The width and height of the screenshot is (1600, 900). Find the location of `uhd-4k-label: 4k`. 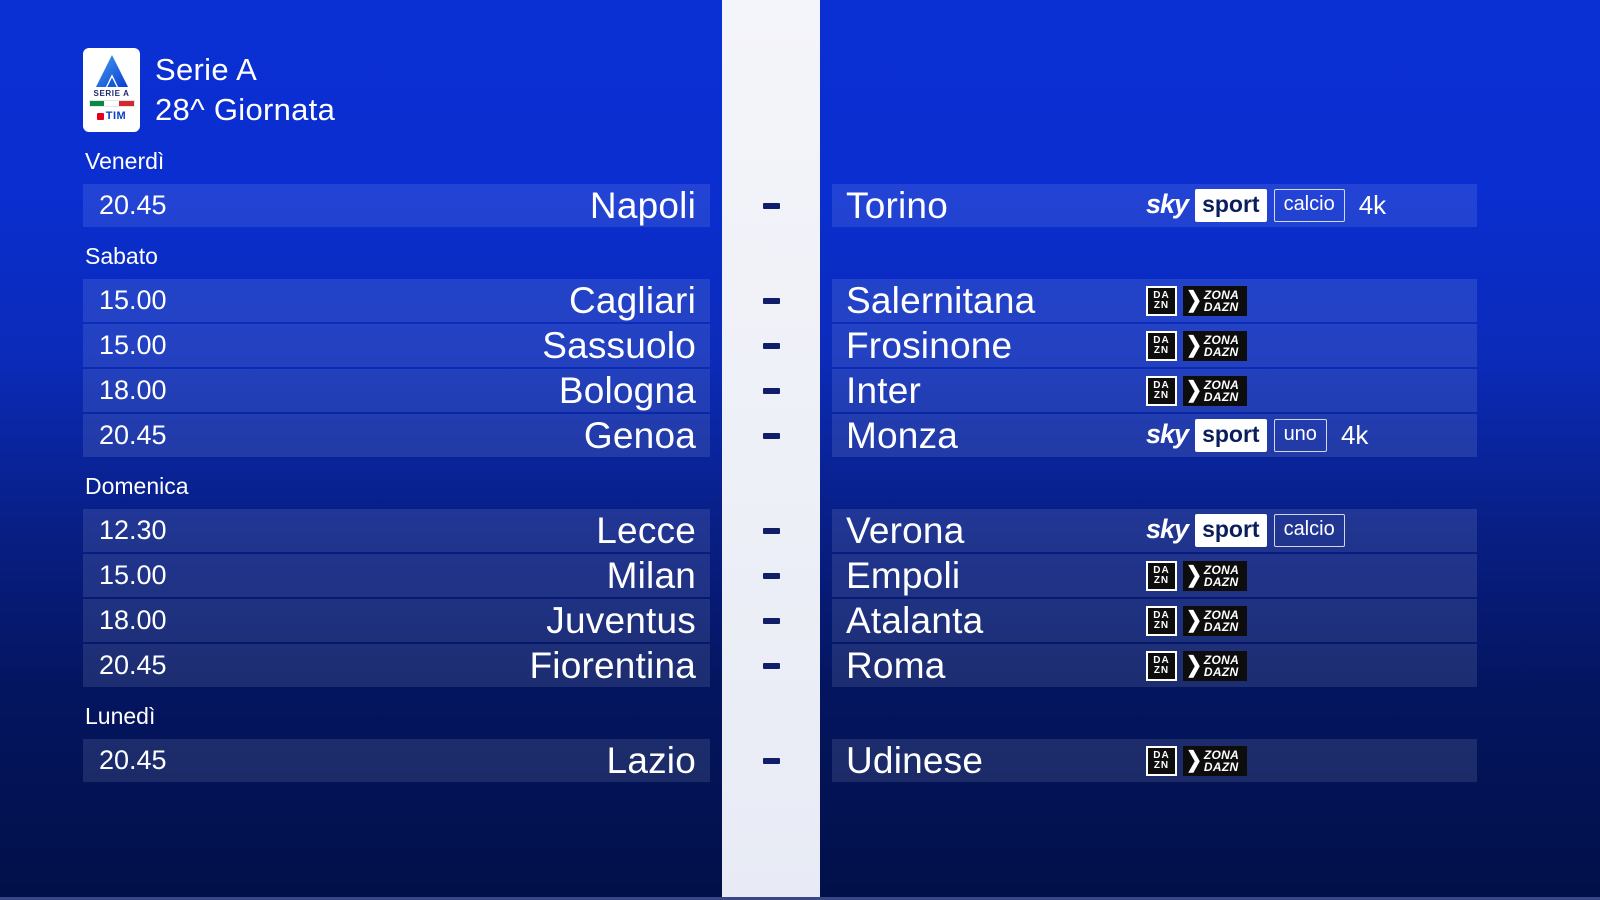

uhd-4k-label: 4k is located at coordinates (1372, 205).